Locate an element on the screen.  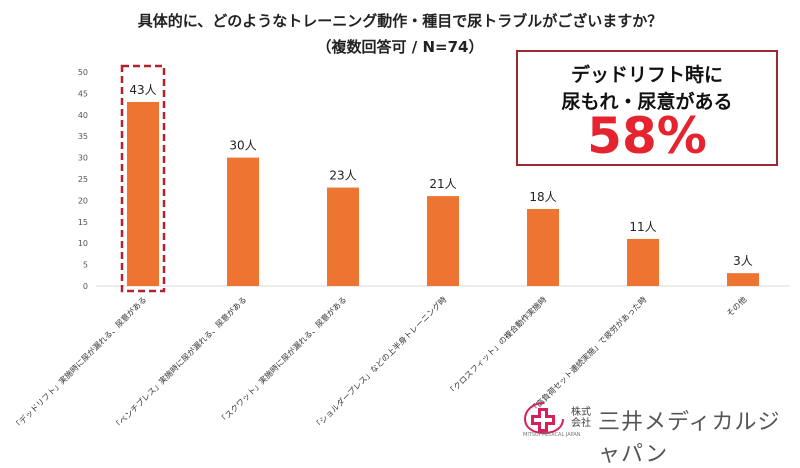
category-label: 「スクワット」実施時に尿が漏れる、尿意がある is located at coordinates (283, 360).